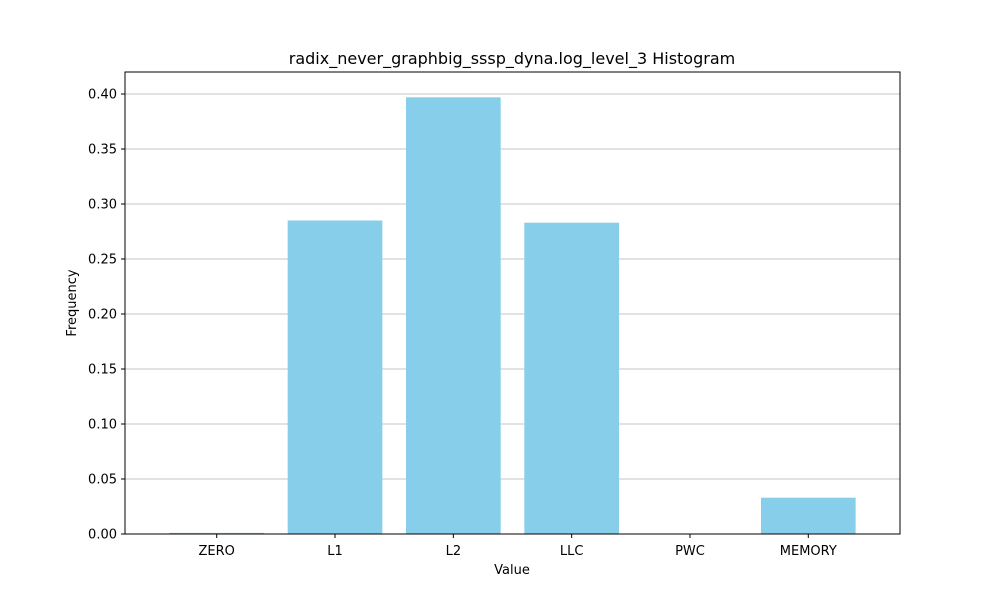 Image resolution: width=1000 pixels, height=600 pixels. Describe the element at coordinates (335, 551) in the screenshot. I see `x-tick-label: L1` at that location.